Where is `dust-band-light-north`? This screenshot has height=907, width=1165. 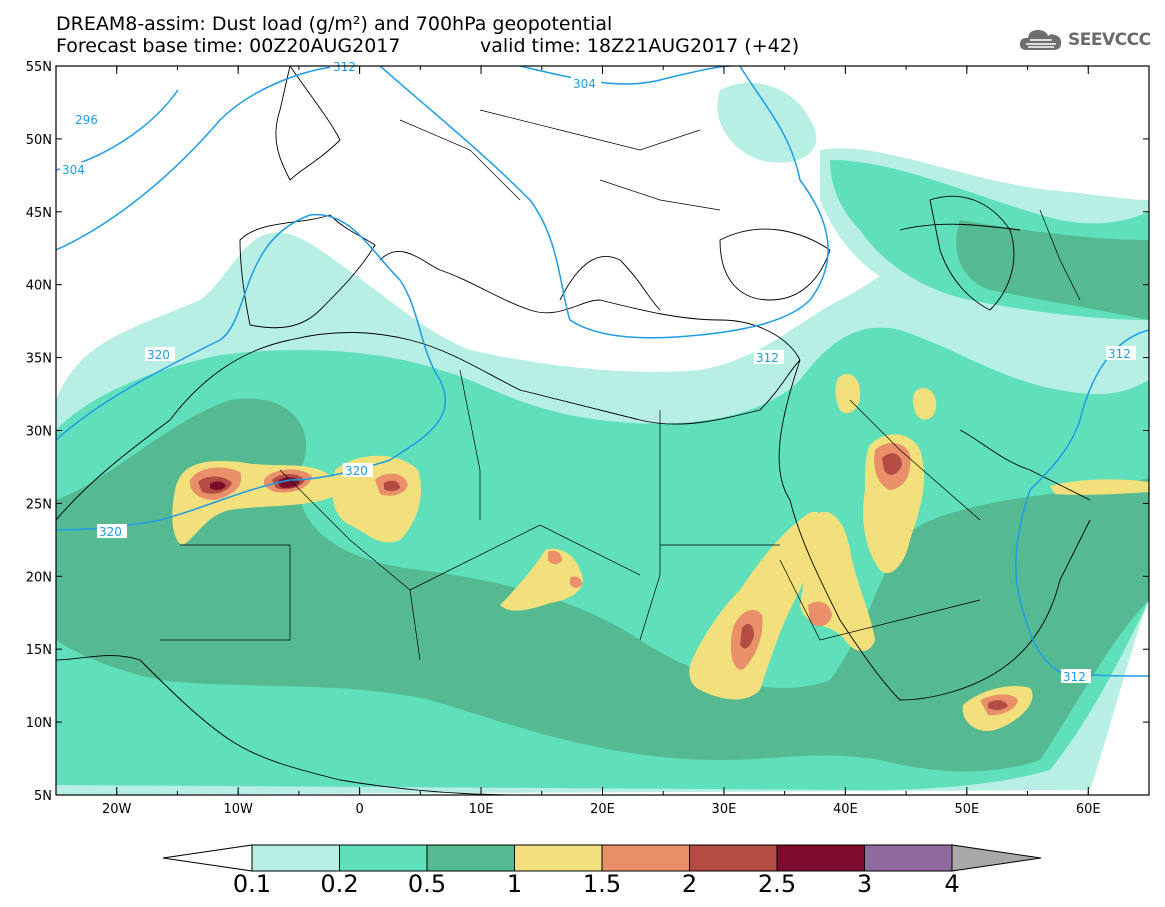
dust-band-light-north is located at coordinates (767, 122).